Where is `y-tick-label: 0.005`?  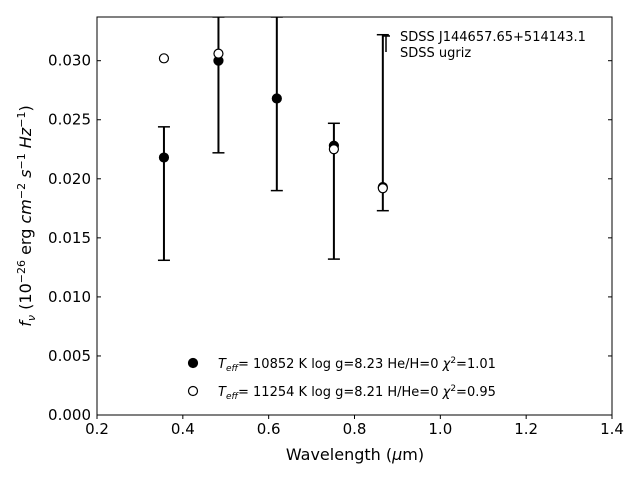 y-tick-label: 0.005 is located at coordinates (69, 356).